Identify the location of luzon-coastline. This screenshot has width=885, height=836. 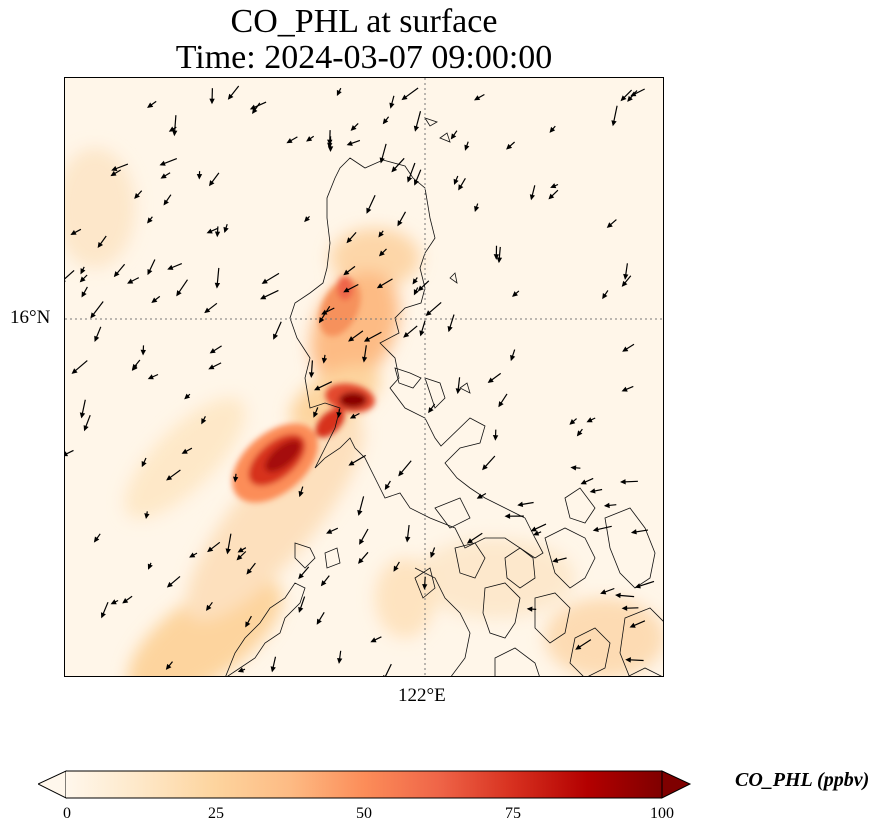
(416, 358).